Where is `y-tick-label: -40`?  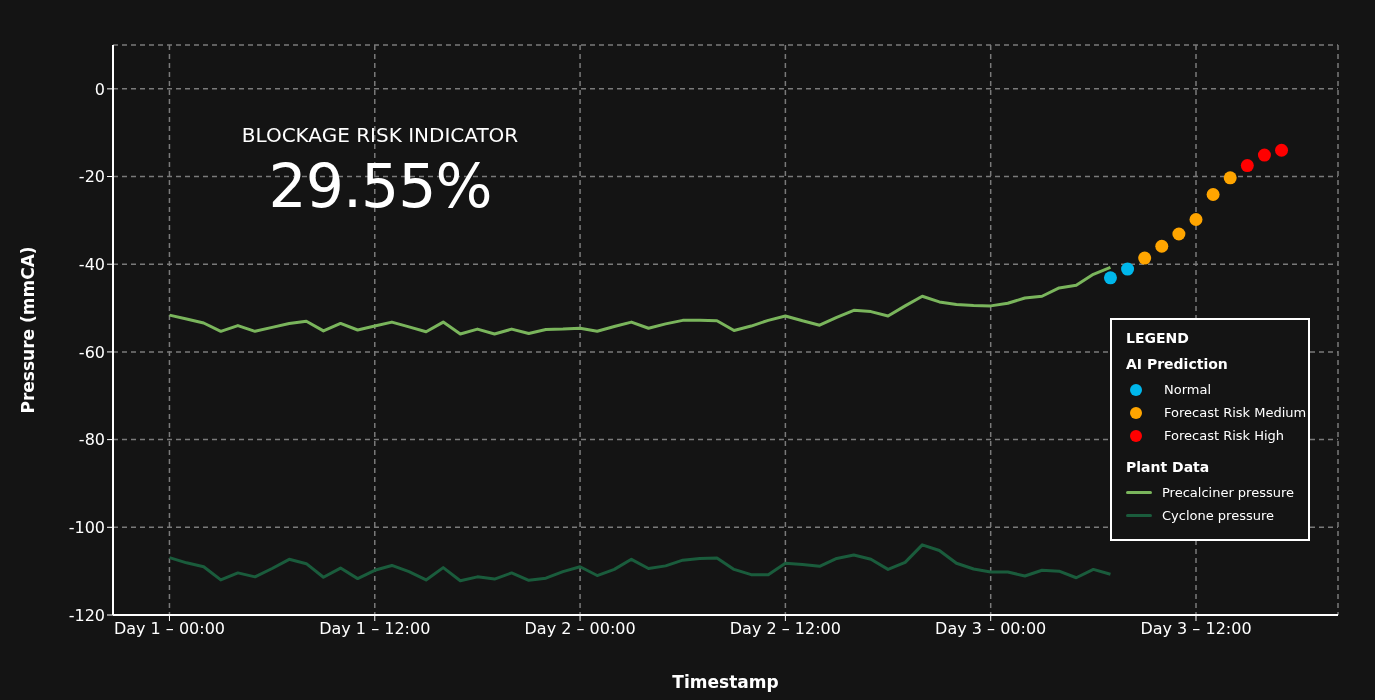
y-tick-label: -40 is located at coordinates (91, 264).